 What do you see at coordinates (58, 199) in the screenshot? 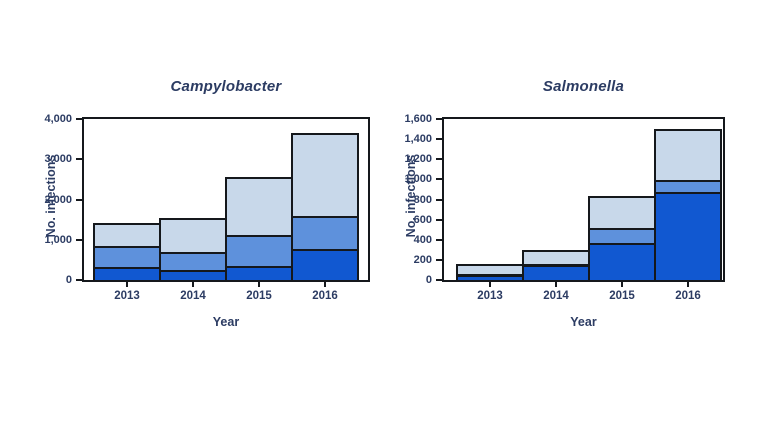
I see `y-tick-label: 2,000` at bounding box center [58, 199].